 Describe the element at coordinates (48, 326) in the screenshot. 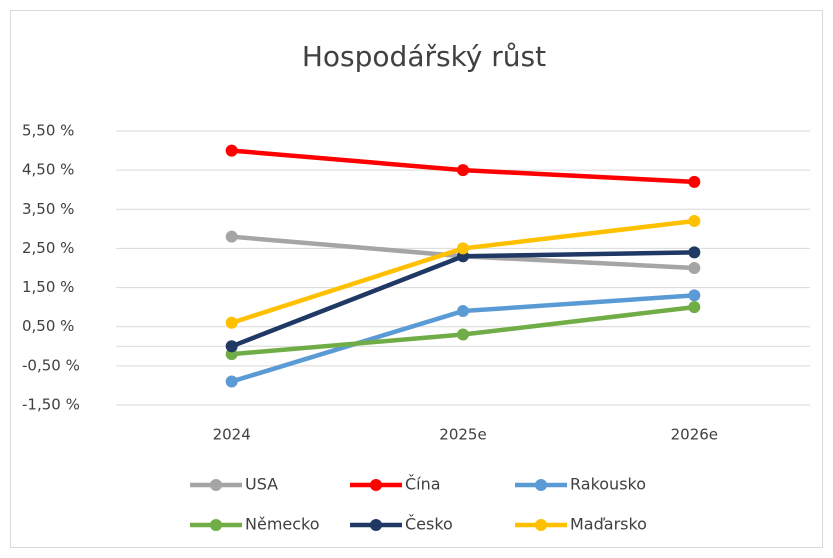

I see `y-tick-label: 0,50 %` at that location.